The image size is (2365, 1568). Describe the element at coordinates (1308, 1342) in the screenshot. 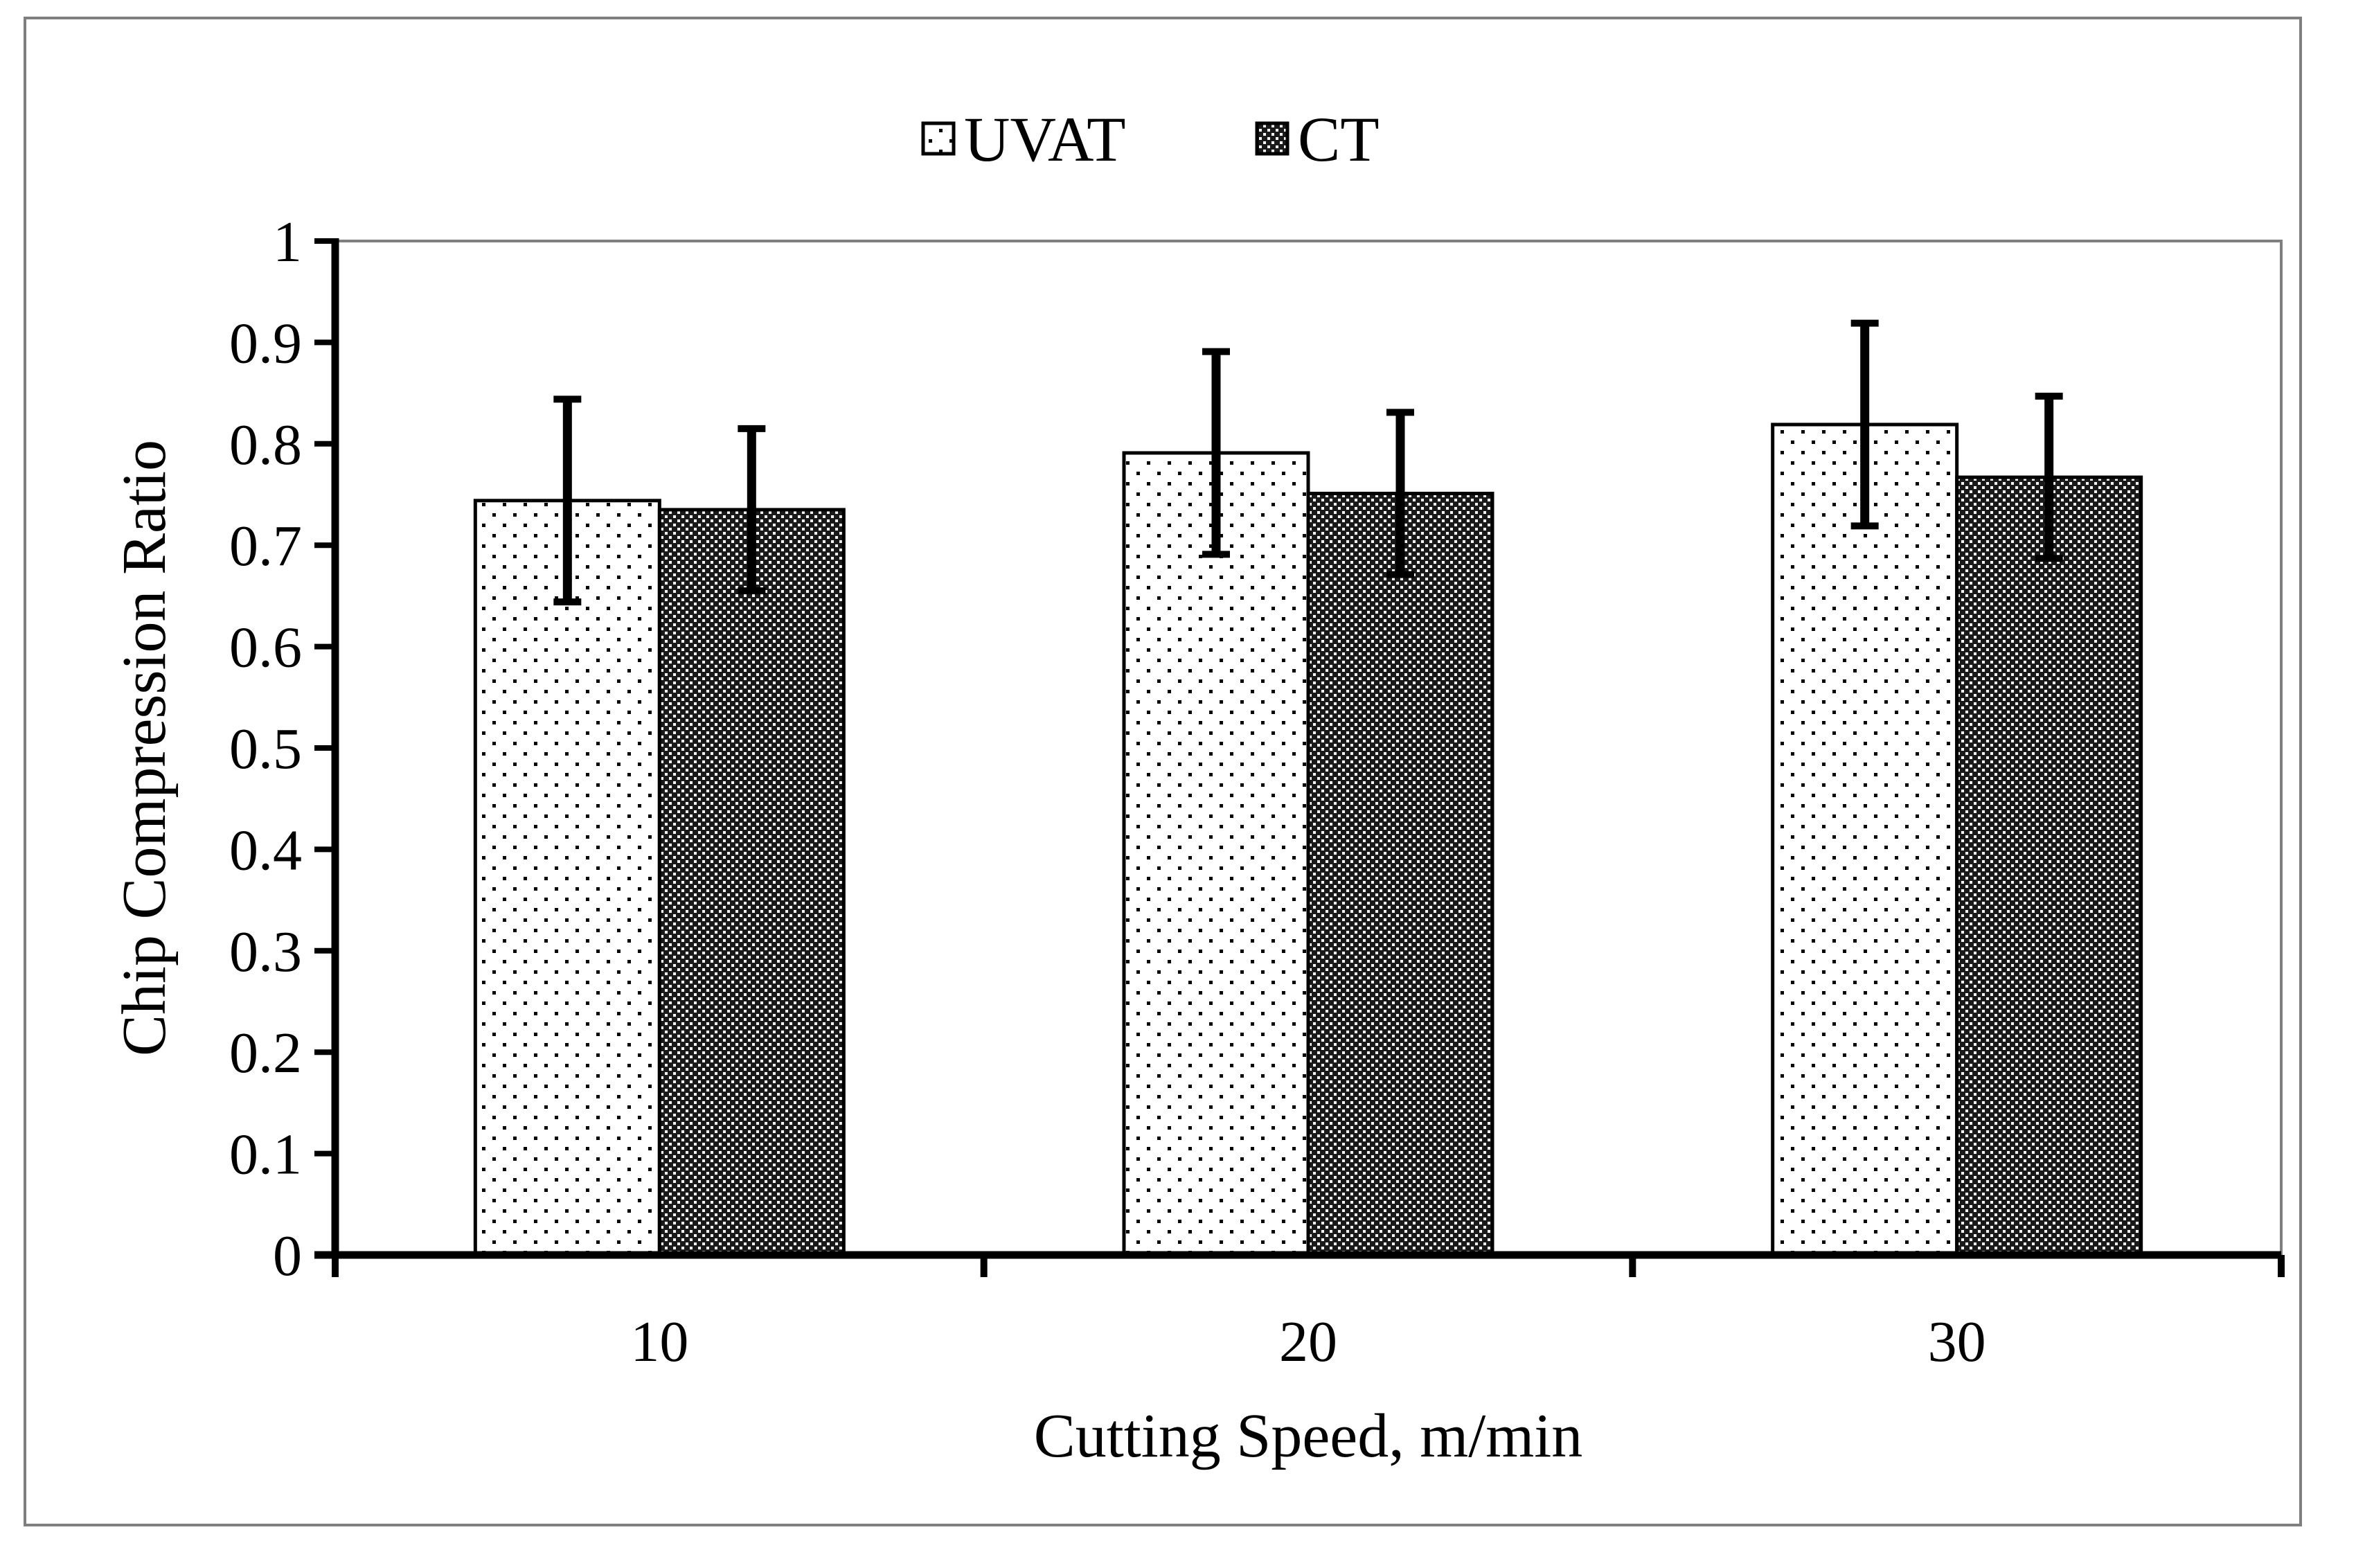

I see `x-tick-label-20: 20` at that location.